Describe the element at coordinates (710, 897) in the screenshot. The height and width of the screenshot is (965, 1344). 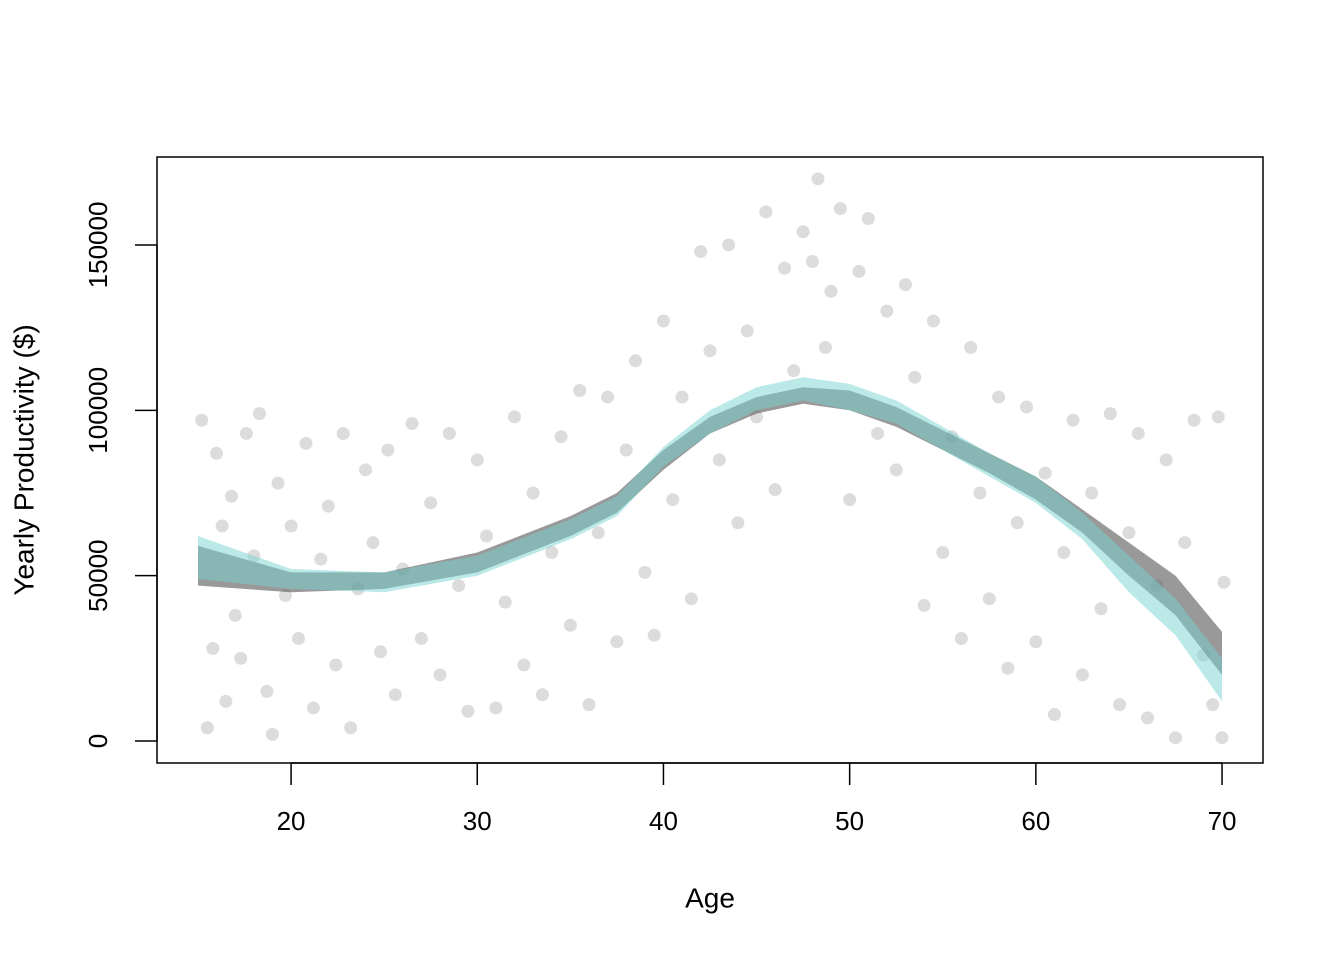
I see `x-axis-label: Age` at that location.